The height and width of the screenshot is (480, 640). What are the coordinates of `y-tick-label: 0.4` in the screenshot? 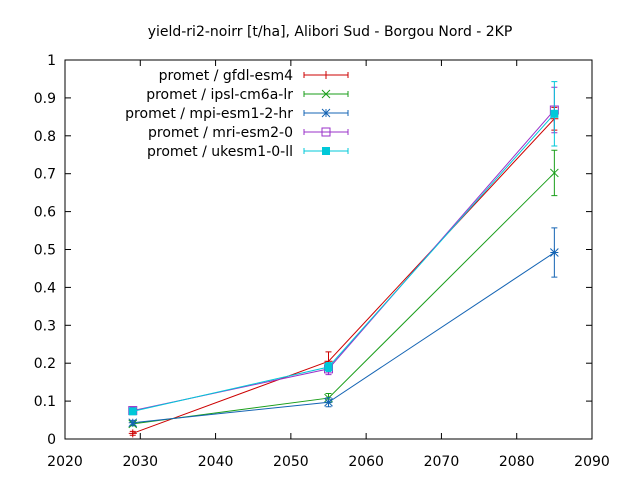 It's located at (45, 288).